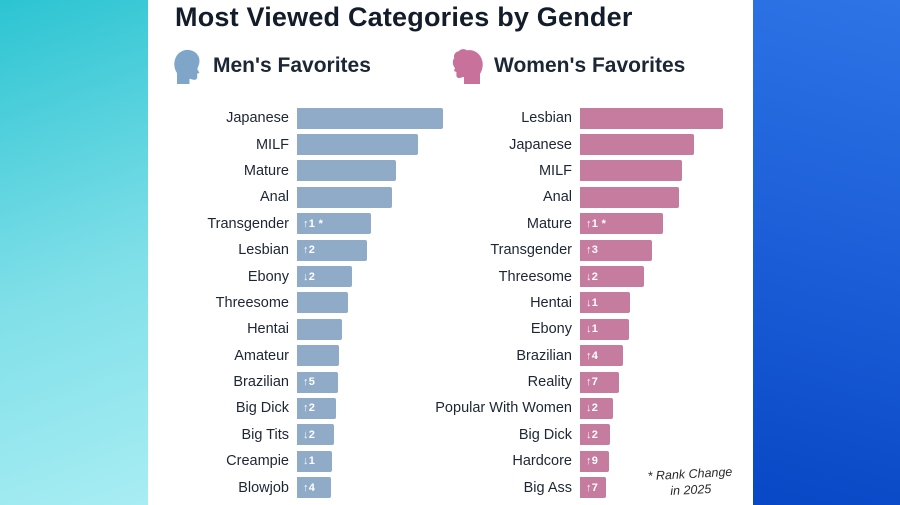 The image size is (900, 505). What do you see at coordinates (263, 487) in the screenshot?
I see `category-label: Blowjob` at bounding box center [263, 487].